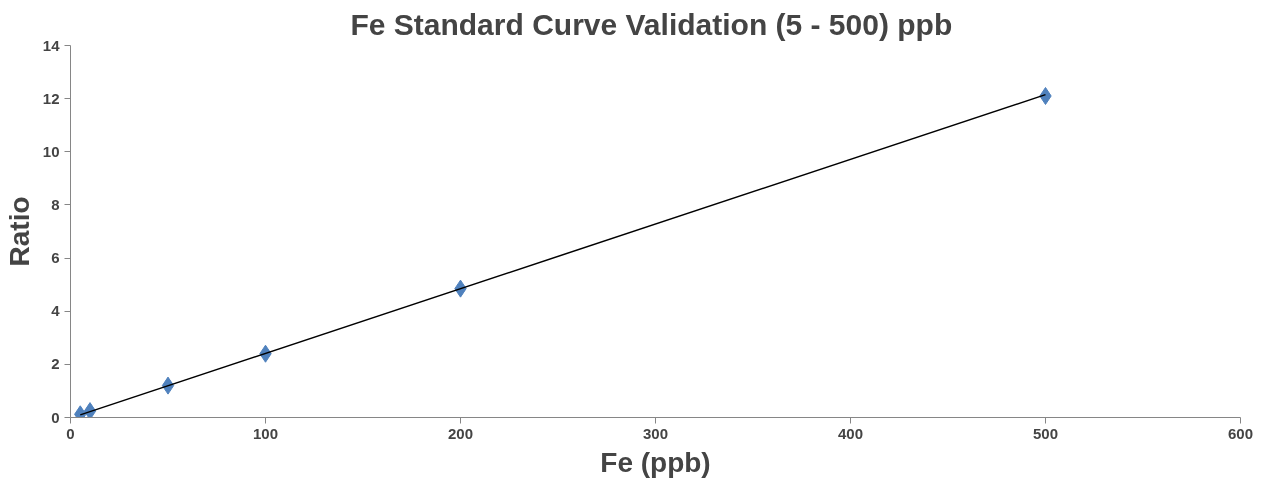  I want to click on x-tick-label: 100, so click(265, 433).